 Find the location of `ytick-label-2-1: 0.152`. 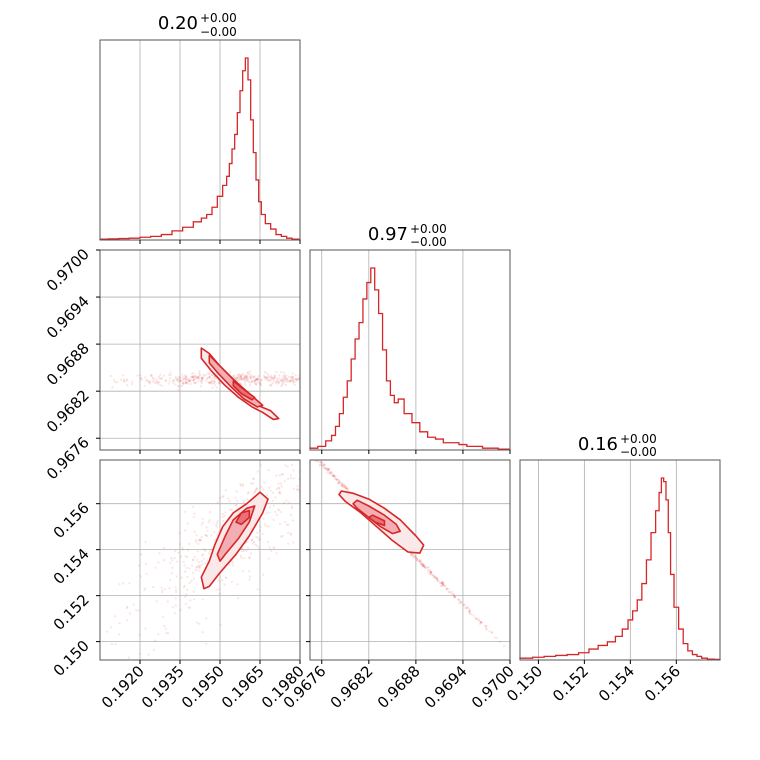

ytick-label-2-1: 0.152 is located at coordinates (71, 612).